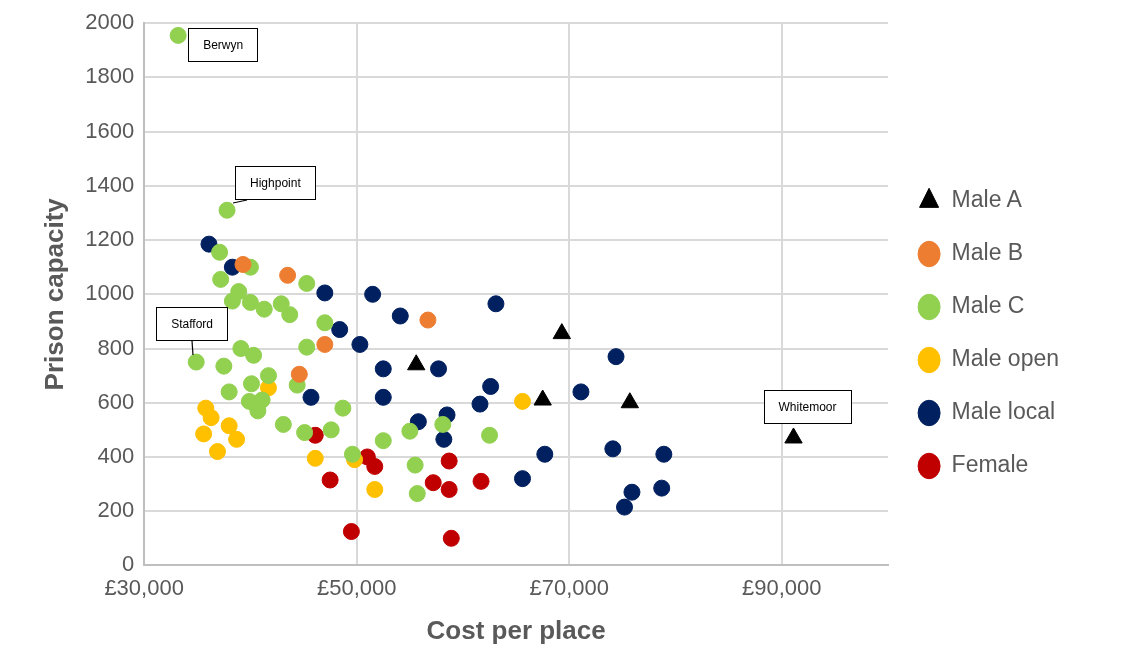 This screenshot has height=669, width=1139. What do you see at coordinates (116, 347) in the screenshot?
I see `y-tick-label: 800` at bounding box center [116, 347].